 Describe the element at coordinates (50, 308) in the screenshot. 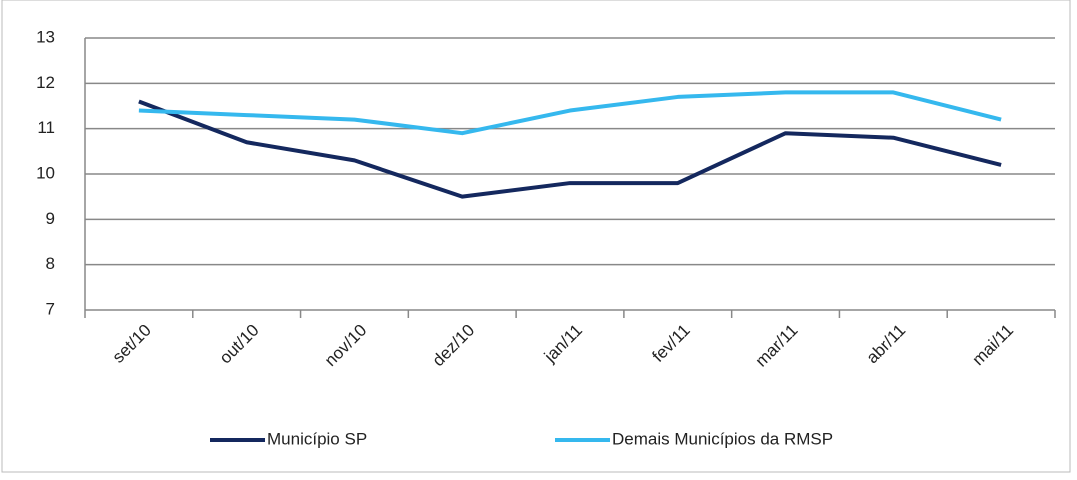

I see `y-tick-label: 7` at that location.